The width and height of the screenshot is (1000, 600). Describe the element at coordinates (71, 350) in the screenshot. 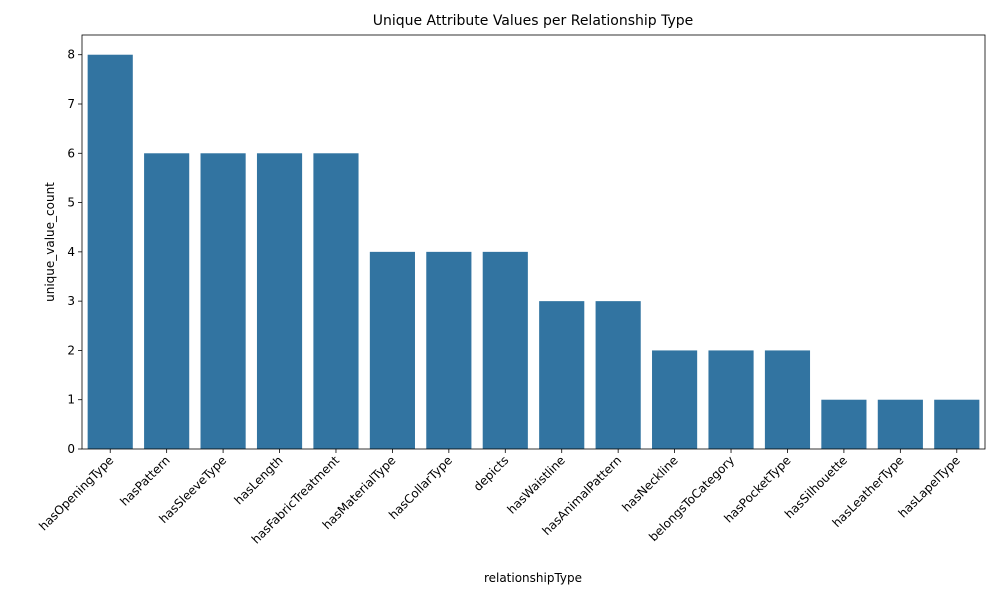

I see `y-tick-label: 2` at that location.